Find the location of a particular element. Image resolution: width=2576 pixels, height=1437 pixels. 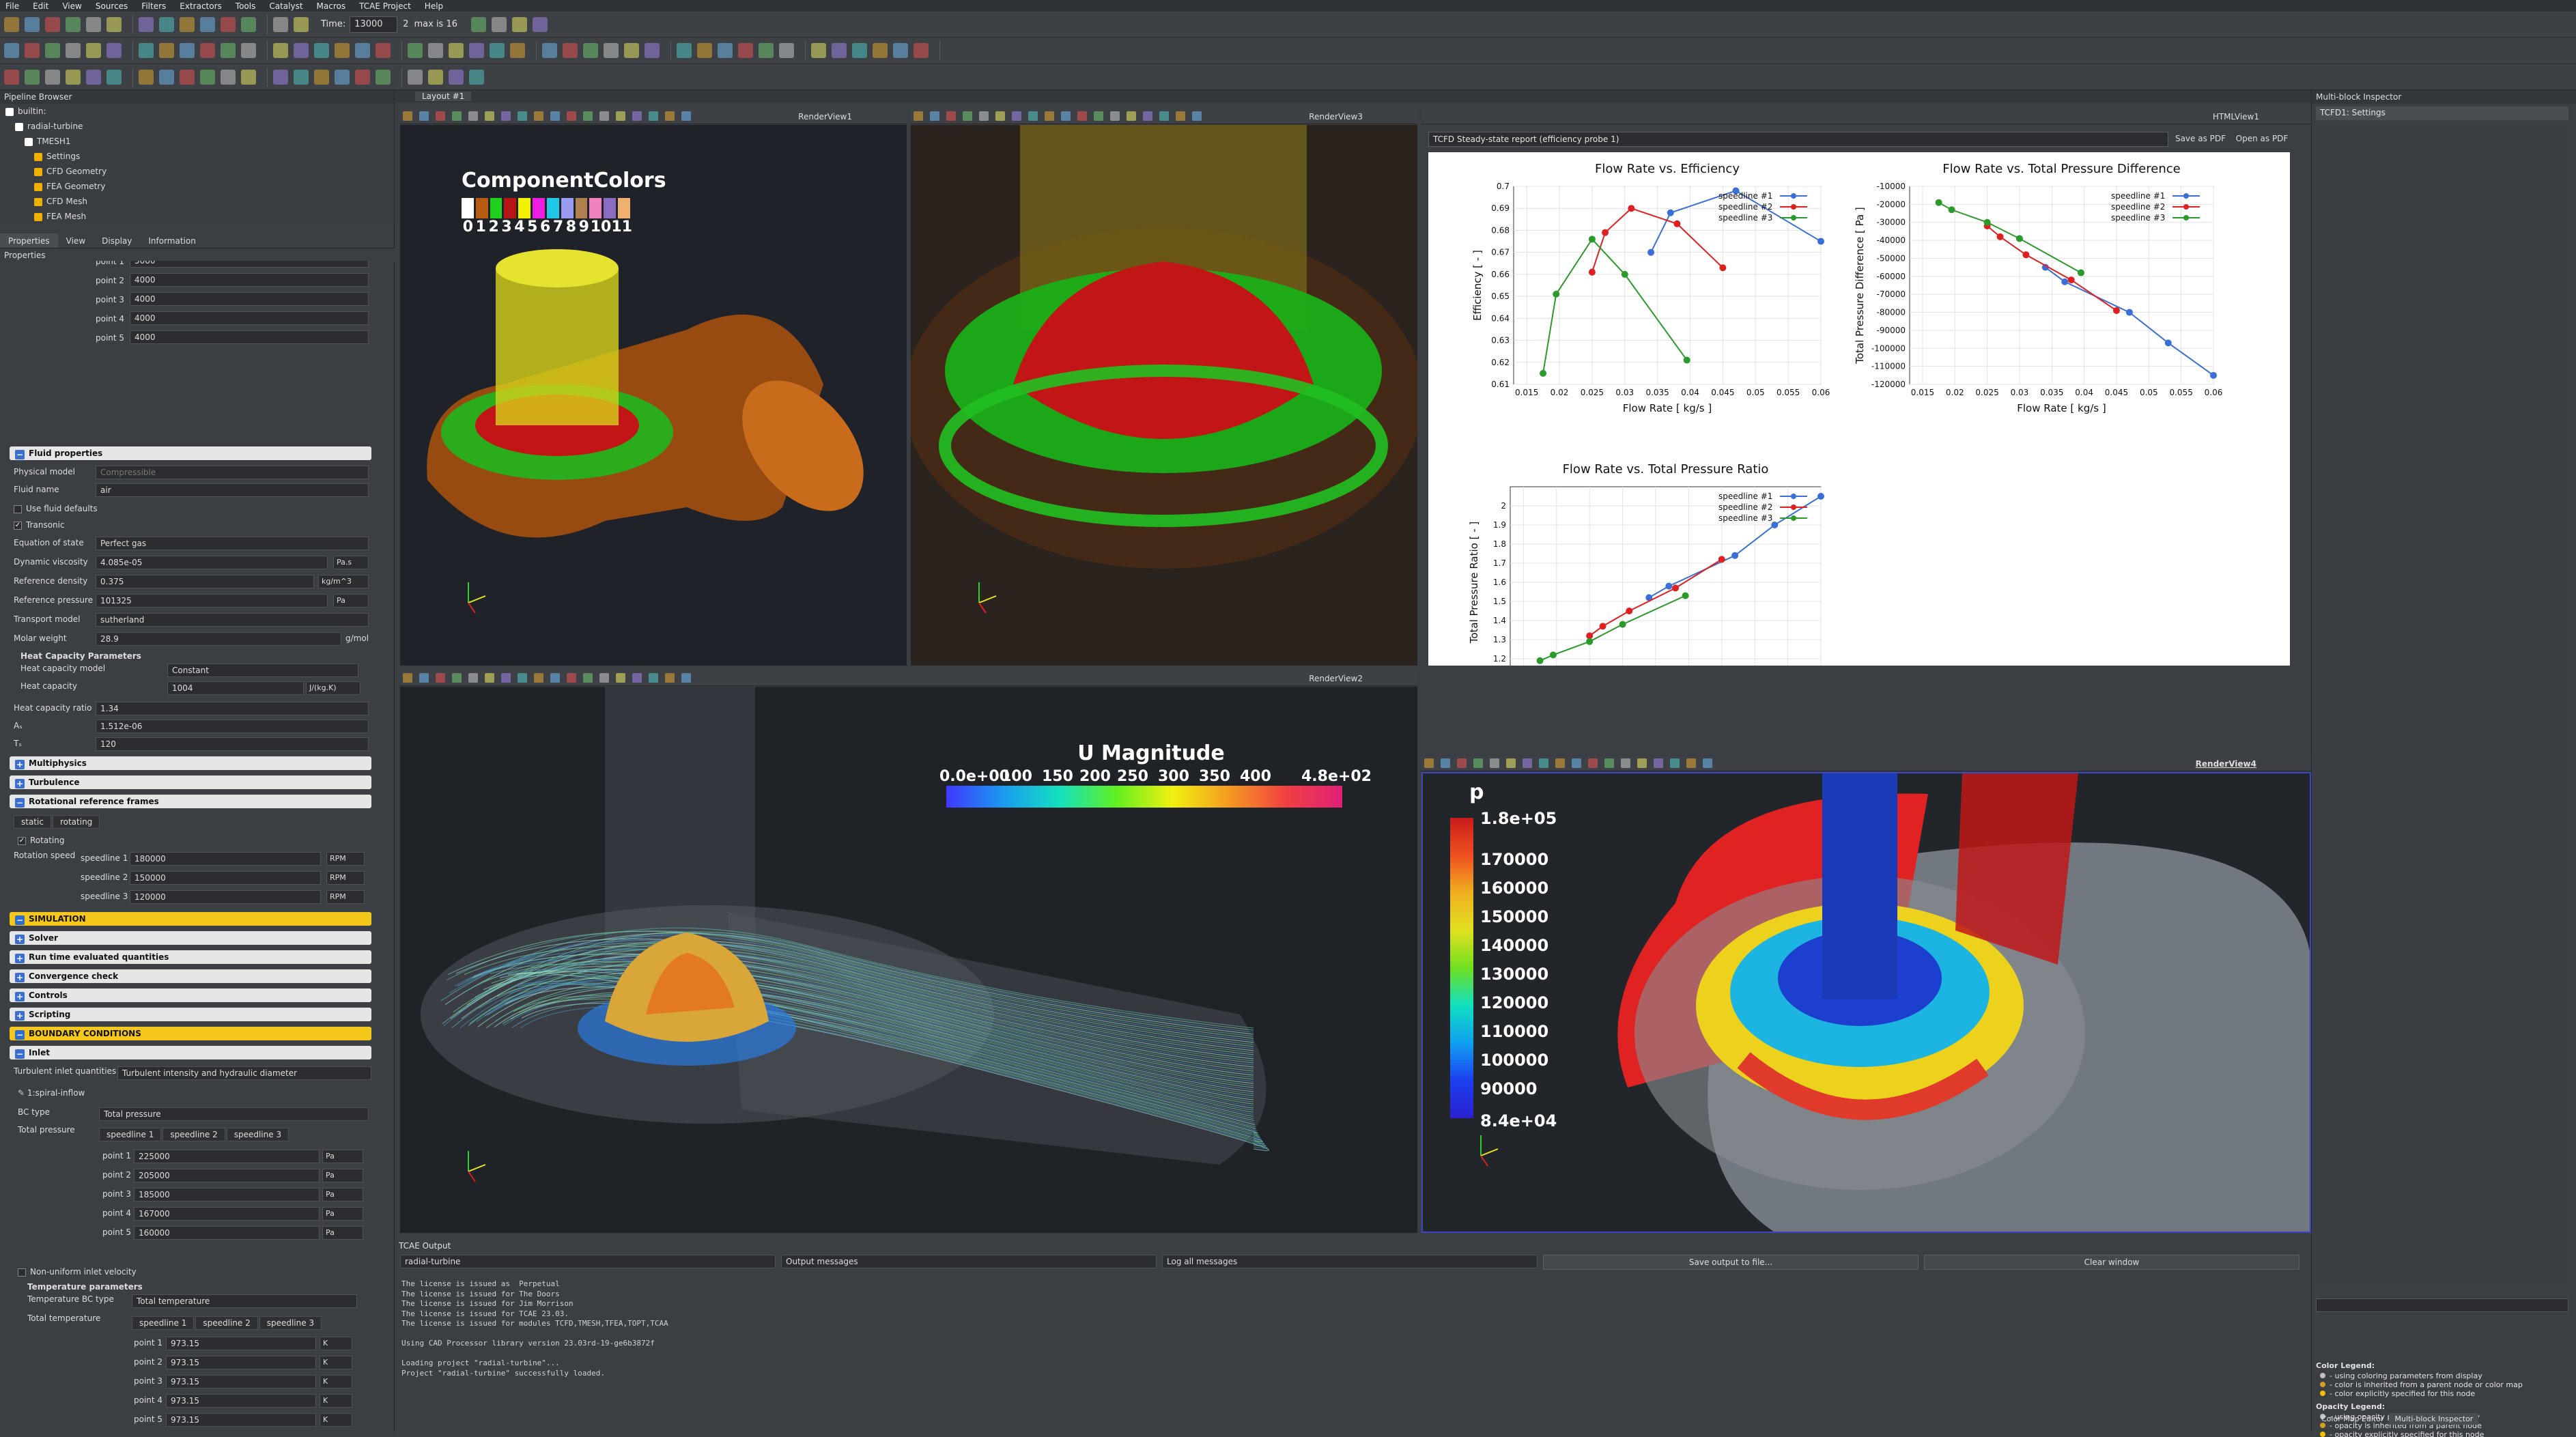

speedline-tab: speedline 3 is located at coordinates (257, 1134).